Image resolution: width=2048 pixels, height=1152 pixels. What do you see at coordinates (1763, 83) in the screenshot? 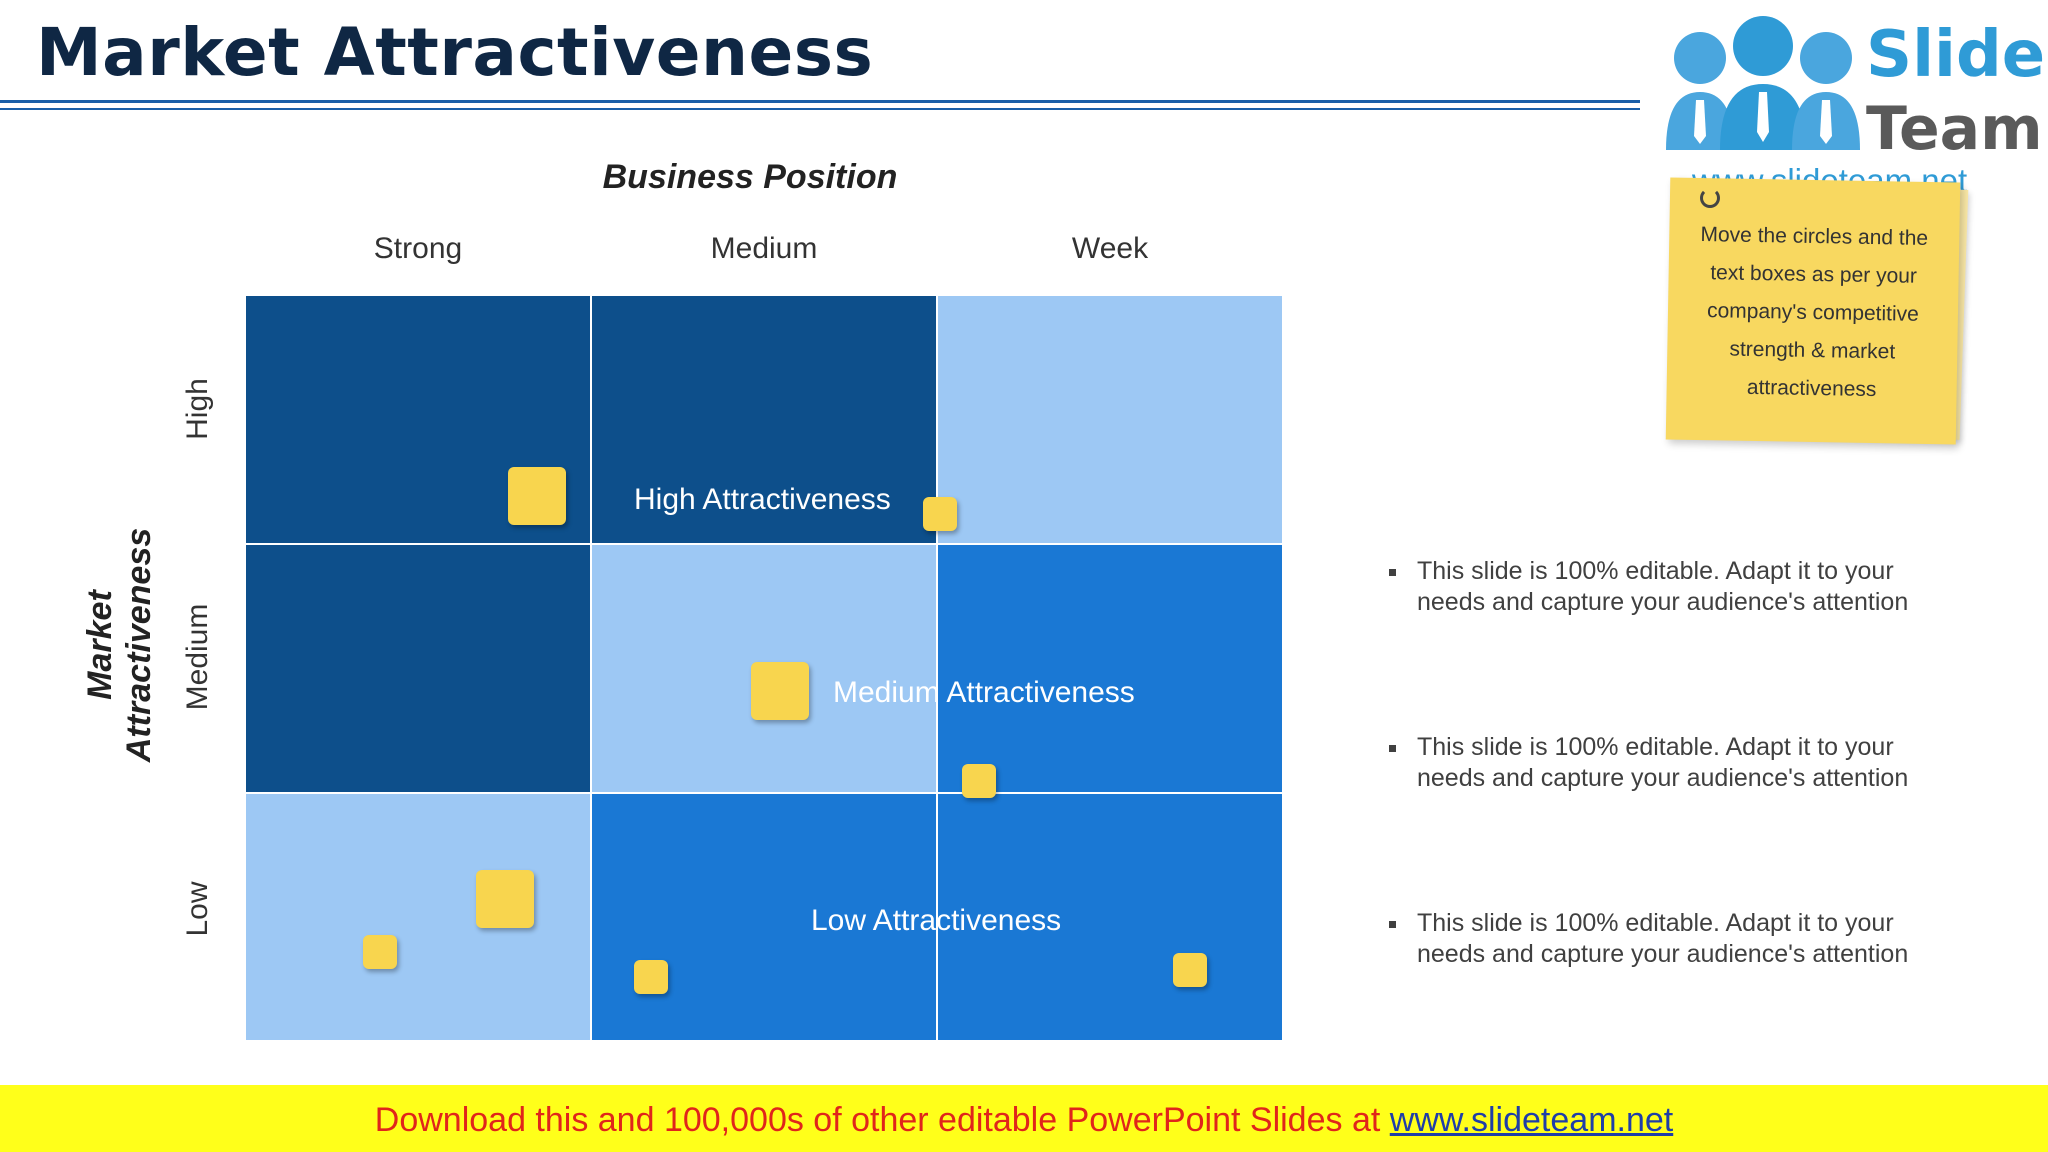
I see `team-people-icon` at bounding box center [1763, 83].